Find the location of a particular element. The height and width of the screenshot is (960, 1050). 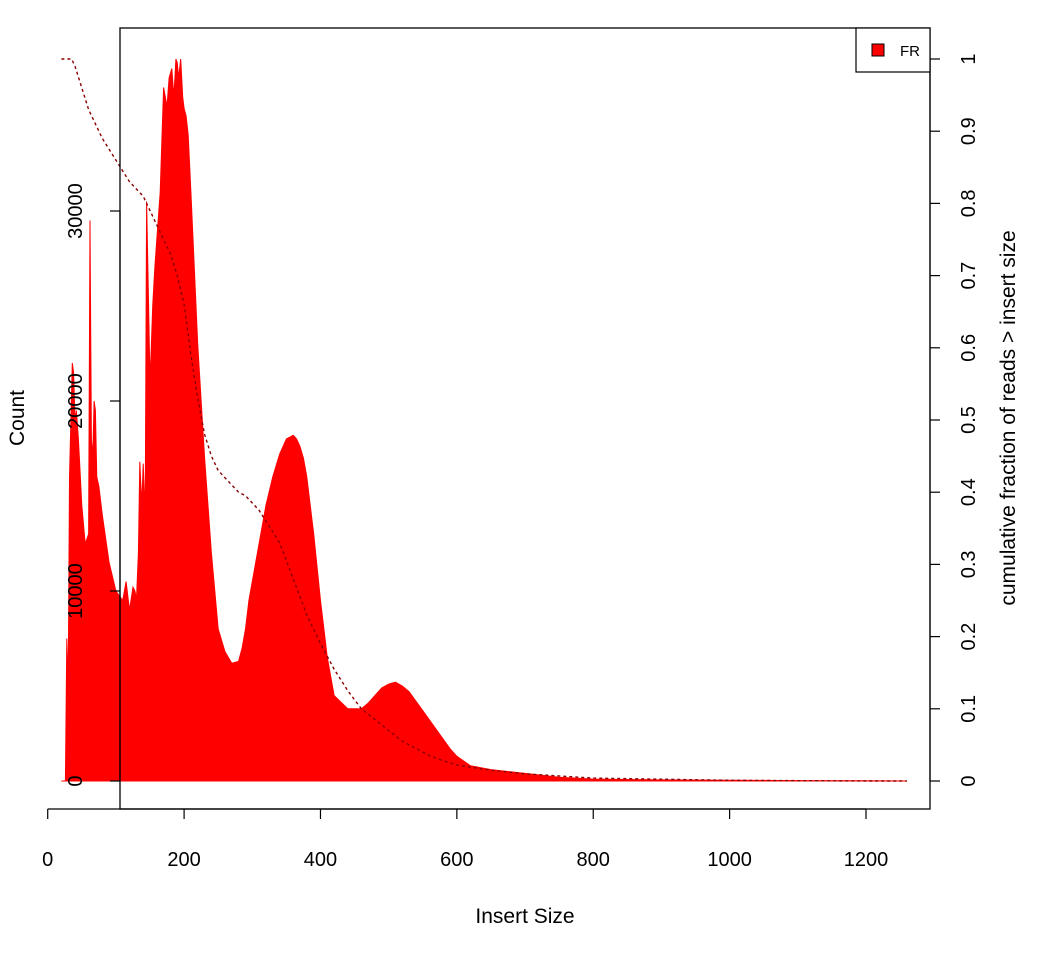

legend: FR is located at coordinates (893, 50).